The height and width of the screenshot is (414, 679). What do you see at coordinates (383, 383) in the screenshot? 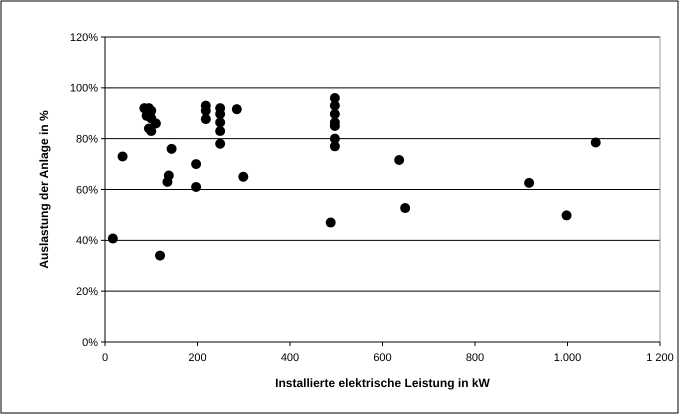
I see `x-axis-title: Installierte elektrische Leistung in kW` at bounding box center [383, 383].